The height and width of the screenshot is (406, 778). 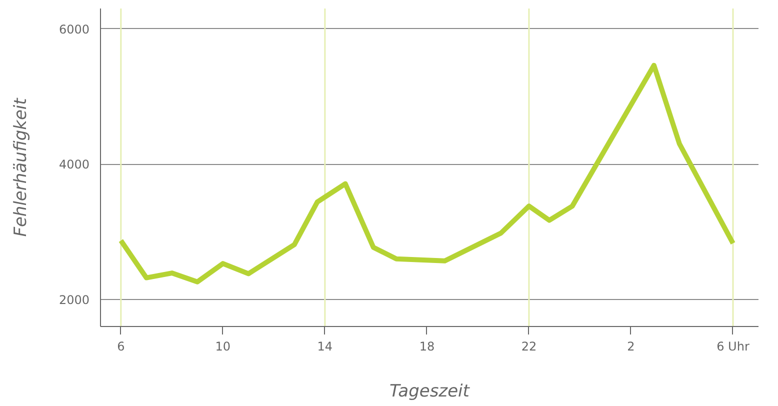 What do you see at coordinates (733, 347) in the screenshot?
I see `x-tick-label: 6 Uhr` at bounding box center [733, 347].